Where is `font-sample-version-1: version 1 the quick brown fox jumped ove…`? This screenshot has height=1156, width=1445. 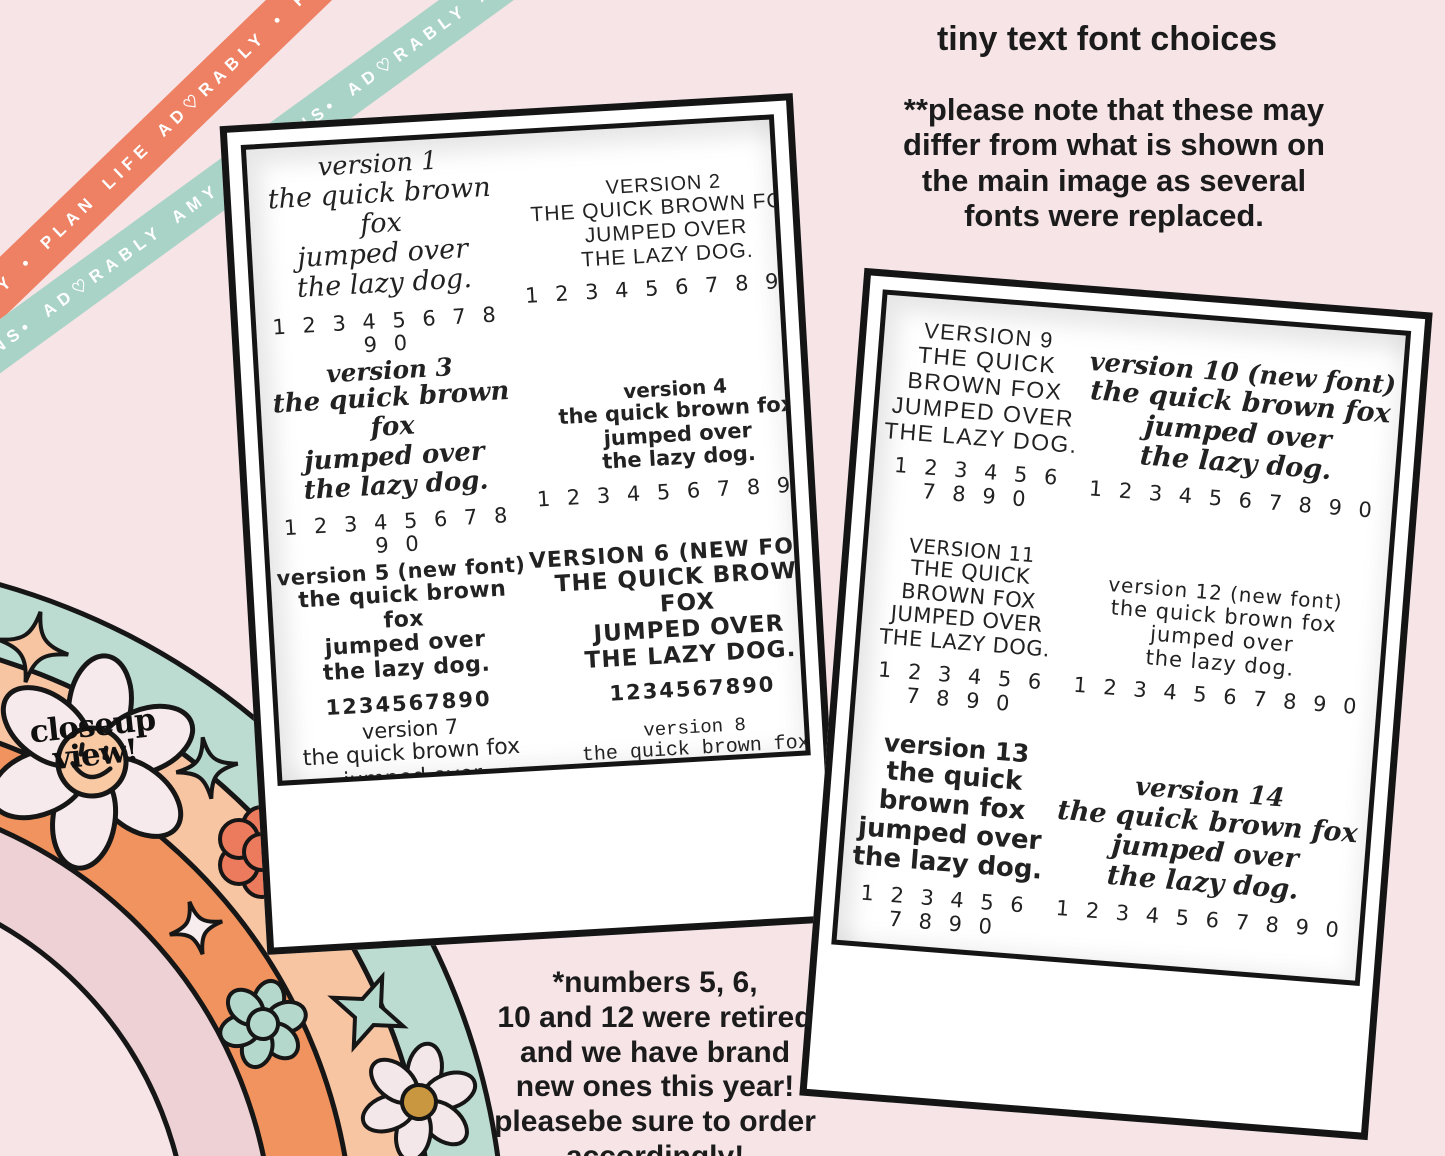
font-sample-version-1: version 1 the quick brown fox jumped ove… is located at coordinates (382, 253).